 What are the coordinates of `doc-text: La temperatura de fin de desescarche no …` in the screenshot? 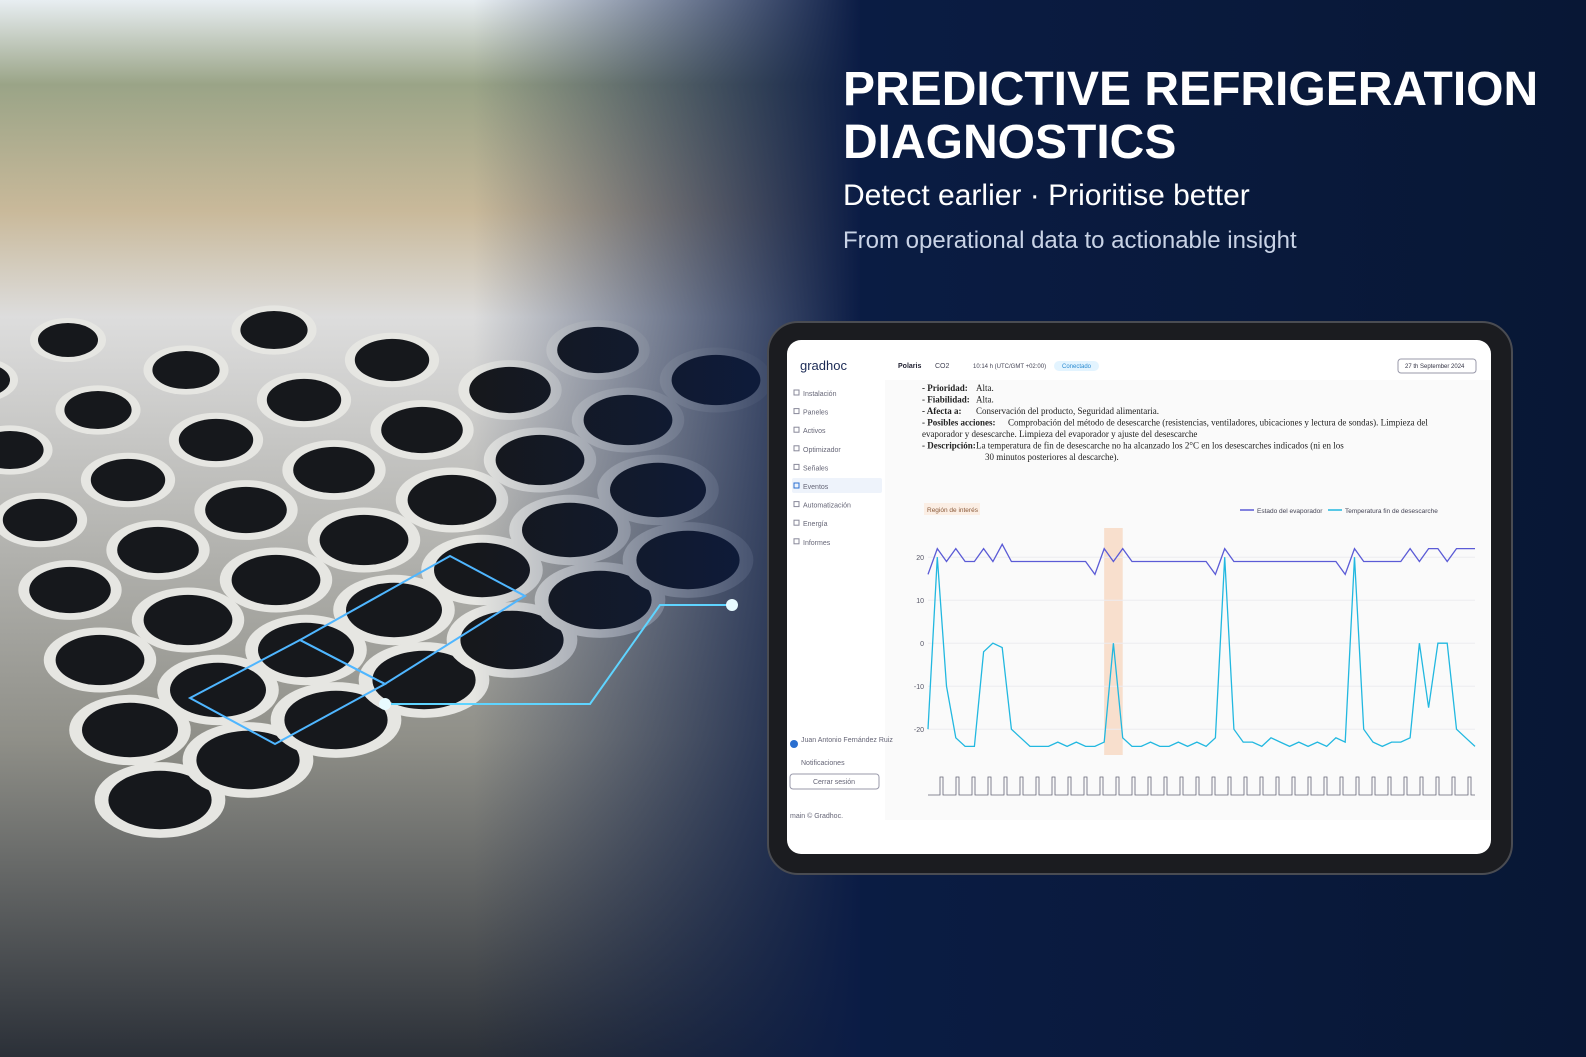 It's located at (1160, 446).